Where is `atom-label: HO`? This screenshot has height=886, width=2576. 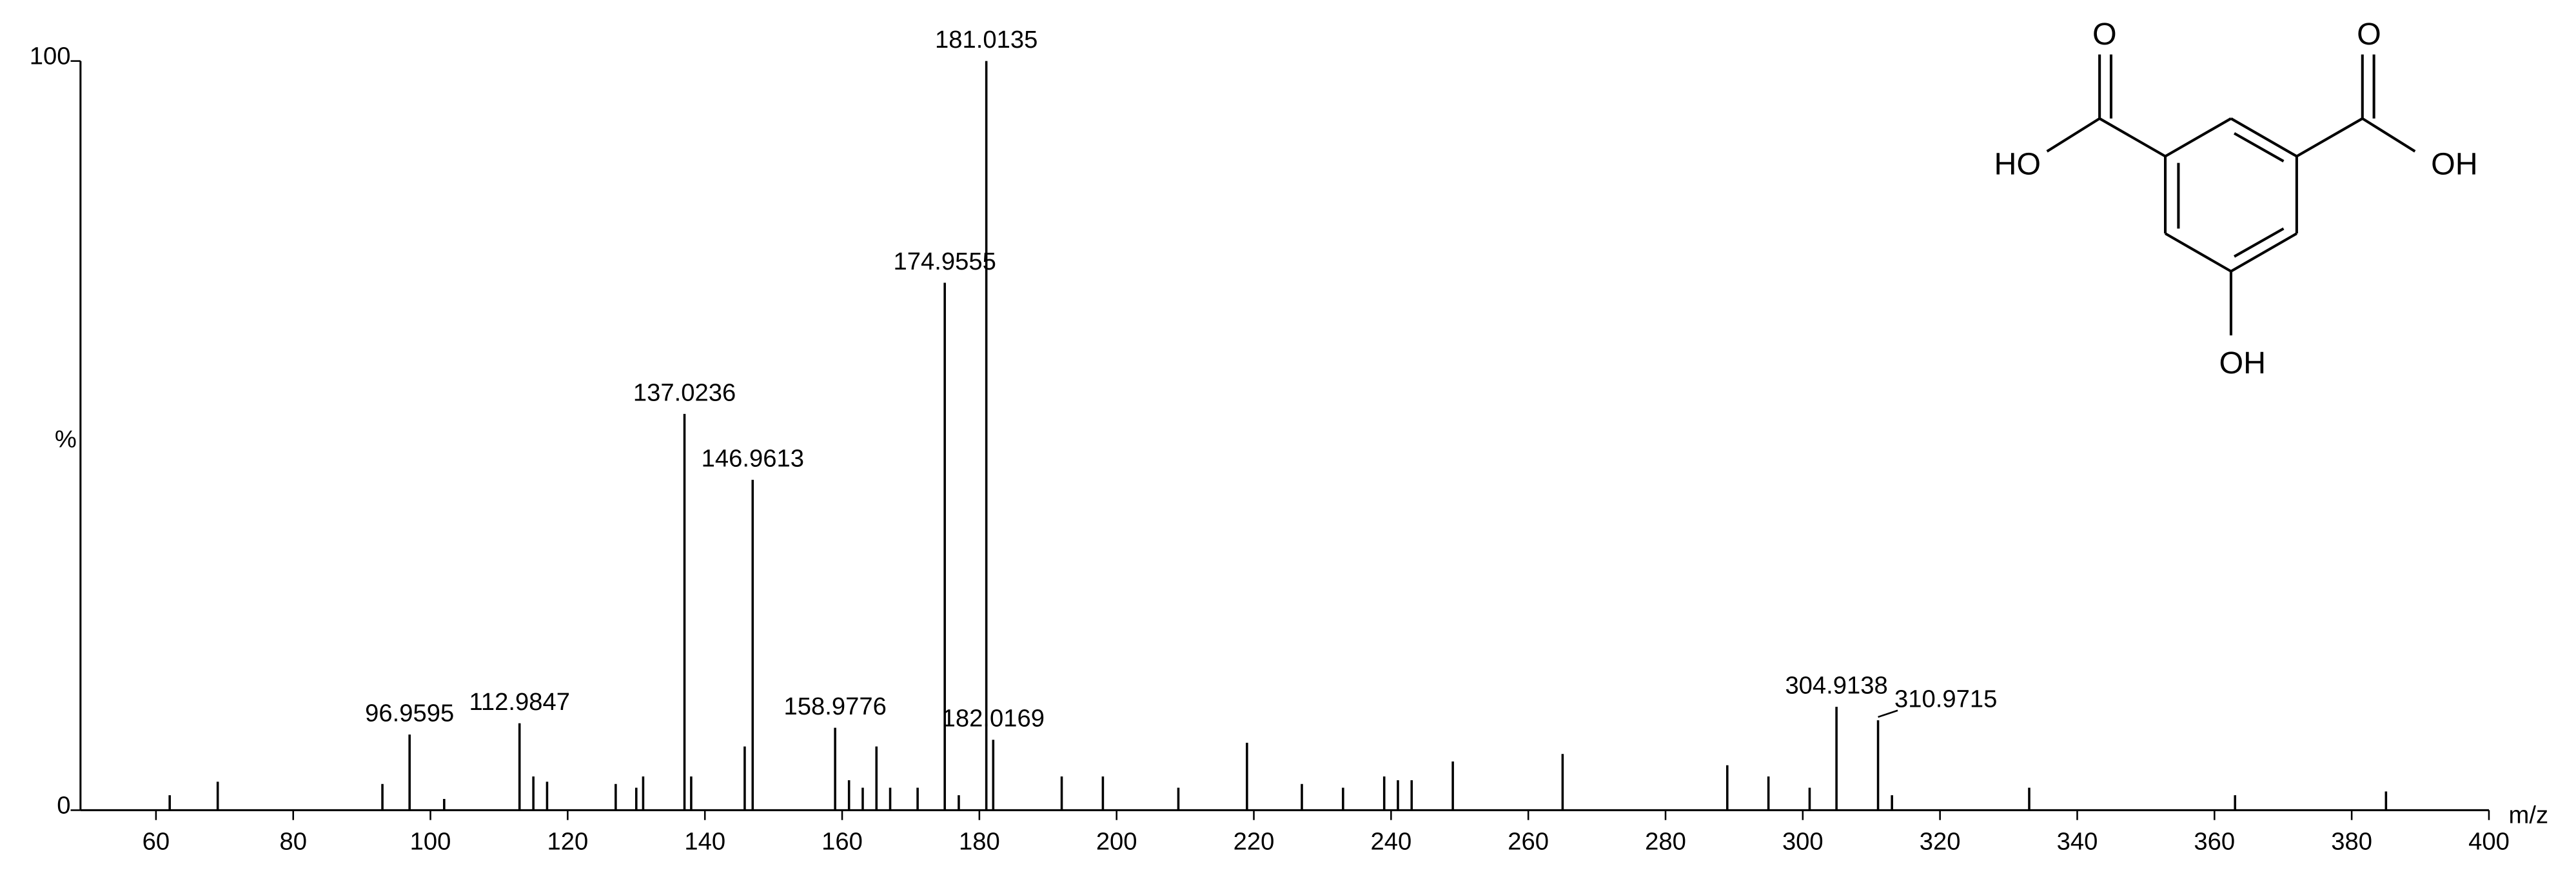 atom-label: HO is located at coordinates (2017, 163).